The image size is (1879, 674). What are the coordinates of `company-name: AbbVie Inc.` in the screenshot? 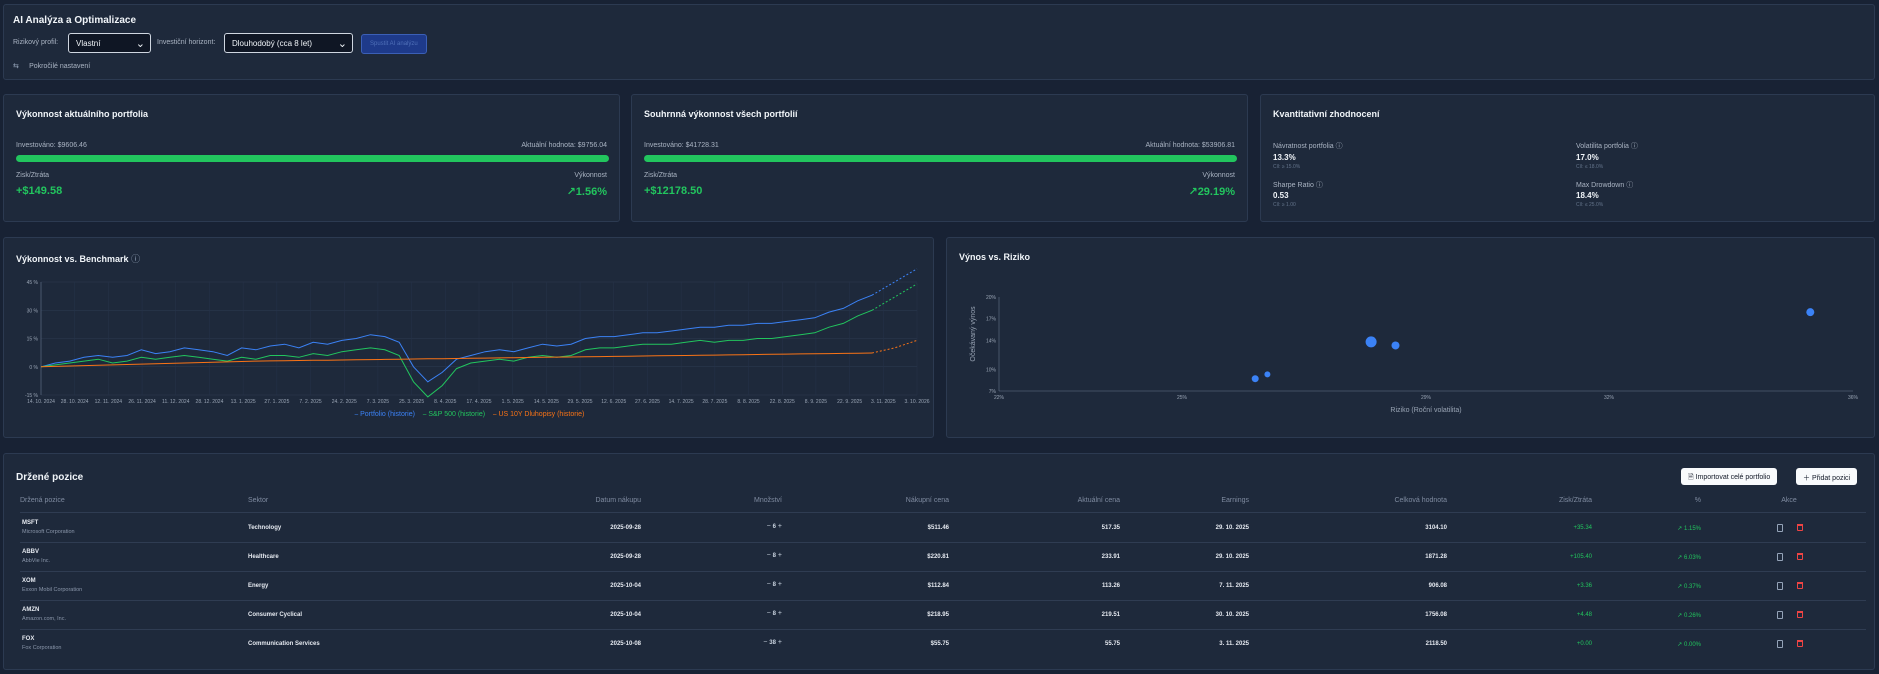 It's located at (36, 561).